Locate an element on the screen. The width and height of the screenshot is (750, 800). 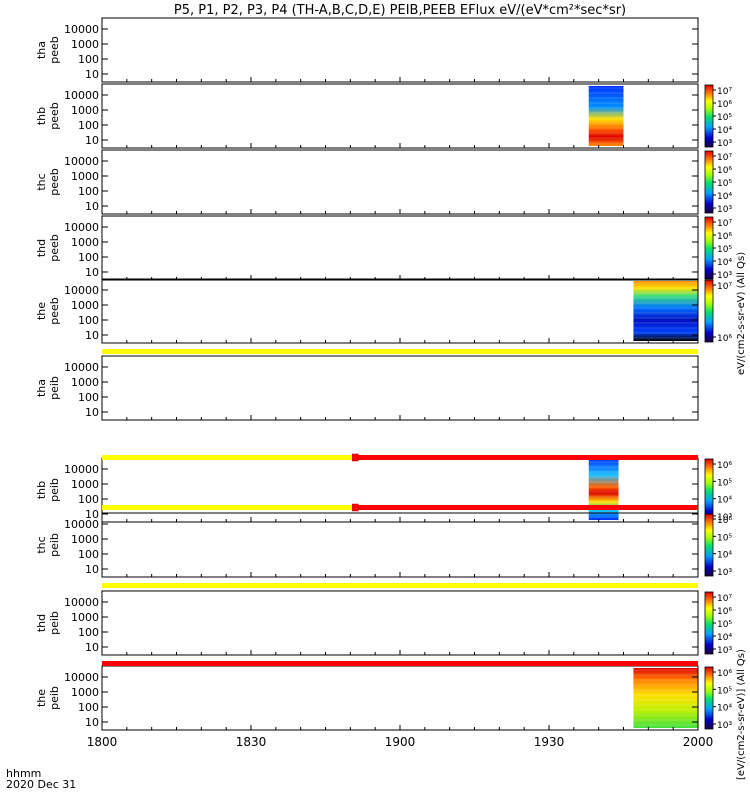
colorbar-label-lower: [eV/(cm2-s-sr-eV)] (All Qs) is located at coordinates (741, 714).